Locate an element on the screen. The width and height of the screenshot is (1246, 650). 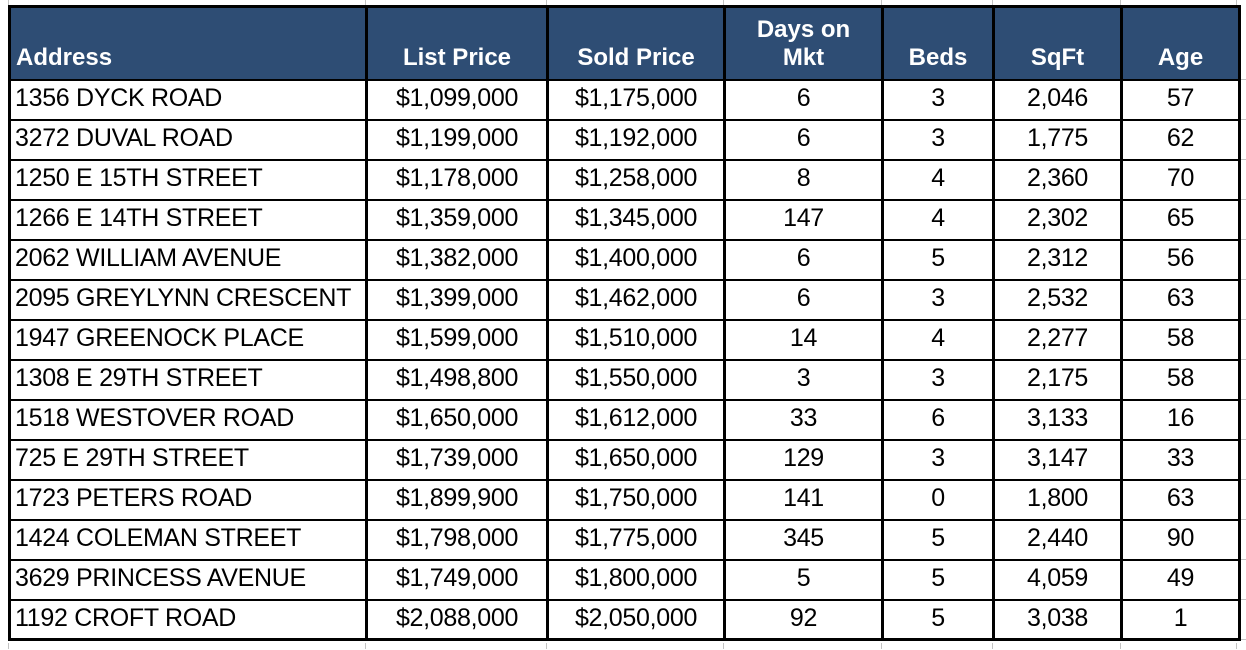
cell-list-price: $1,798,000 is located at coordinates (457, 539).